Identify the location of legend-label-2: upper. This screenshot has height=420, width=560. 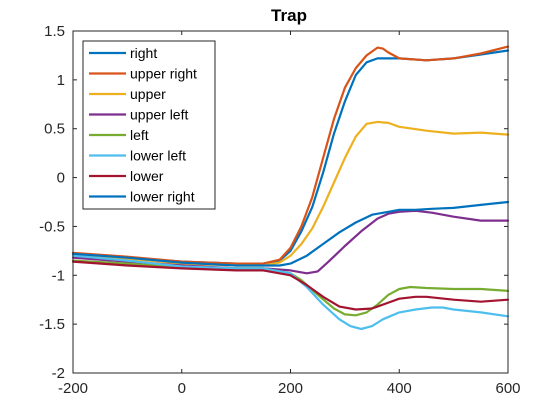
(148, 94).